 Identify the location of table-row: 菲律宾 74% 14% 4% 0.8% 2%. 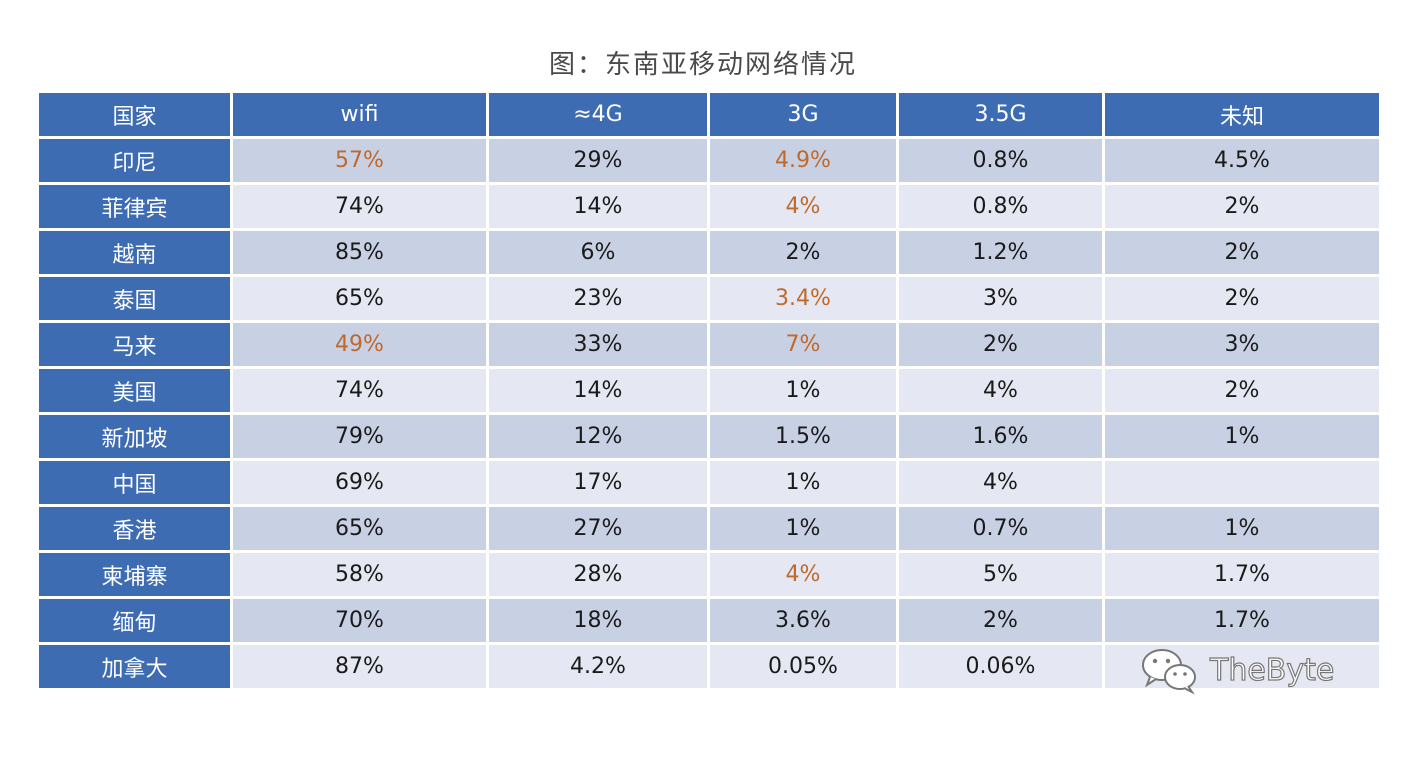
(709, 206).